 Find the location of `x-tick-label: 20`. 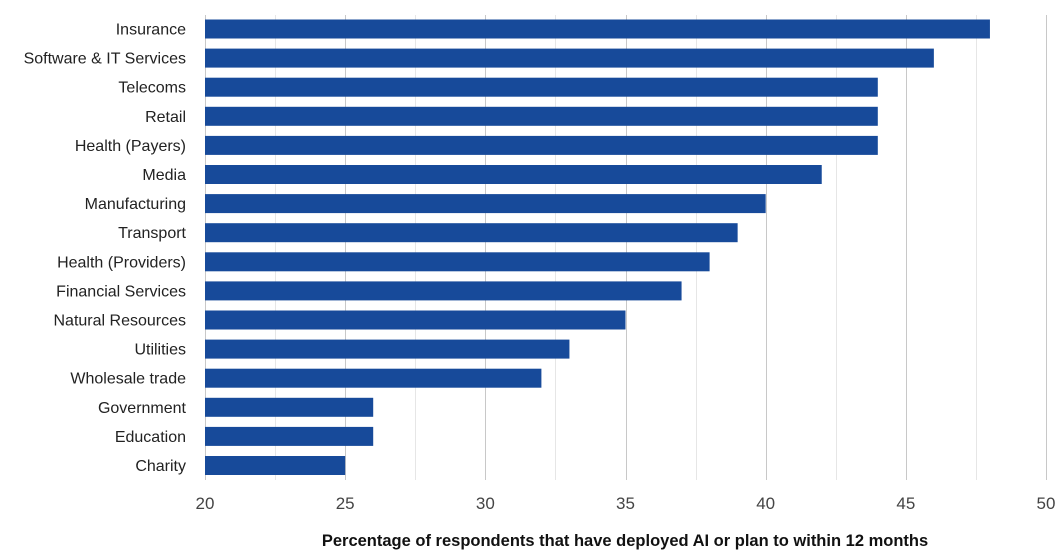

x-tick-label: 20 is located at coordinates (205, 503).